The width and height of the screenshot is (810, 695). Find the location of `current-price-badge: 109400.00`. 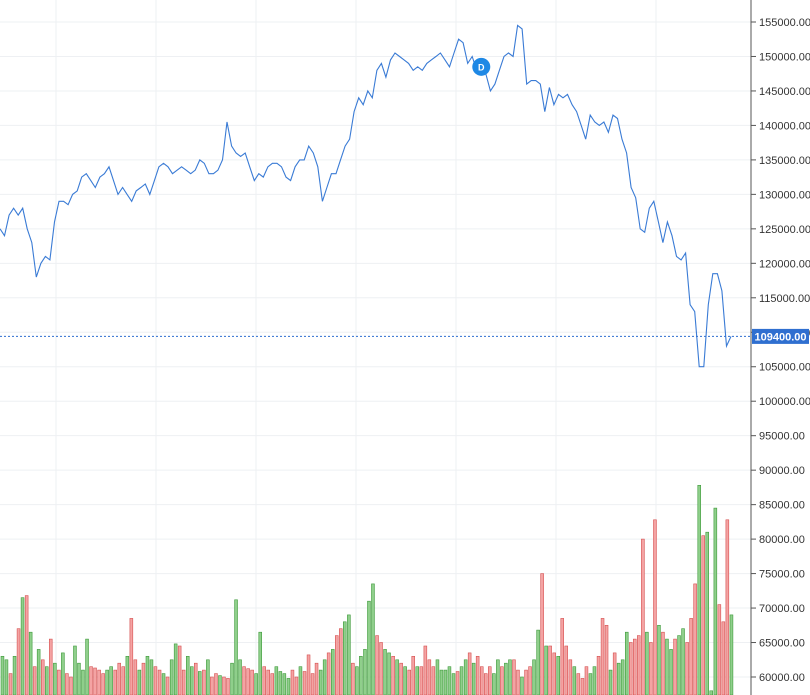

current-price-badge: 109400.00 is located at coordinates (780, 336).